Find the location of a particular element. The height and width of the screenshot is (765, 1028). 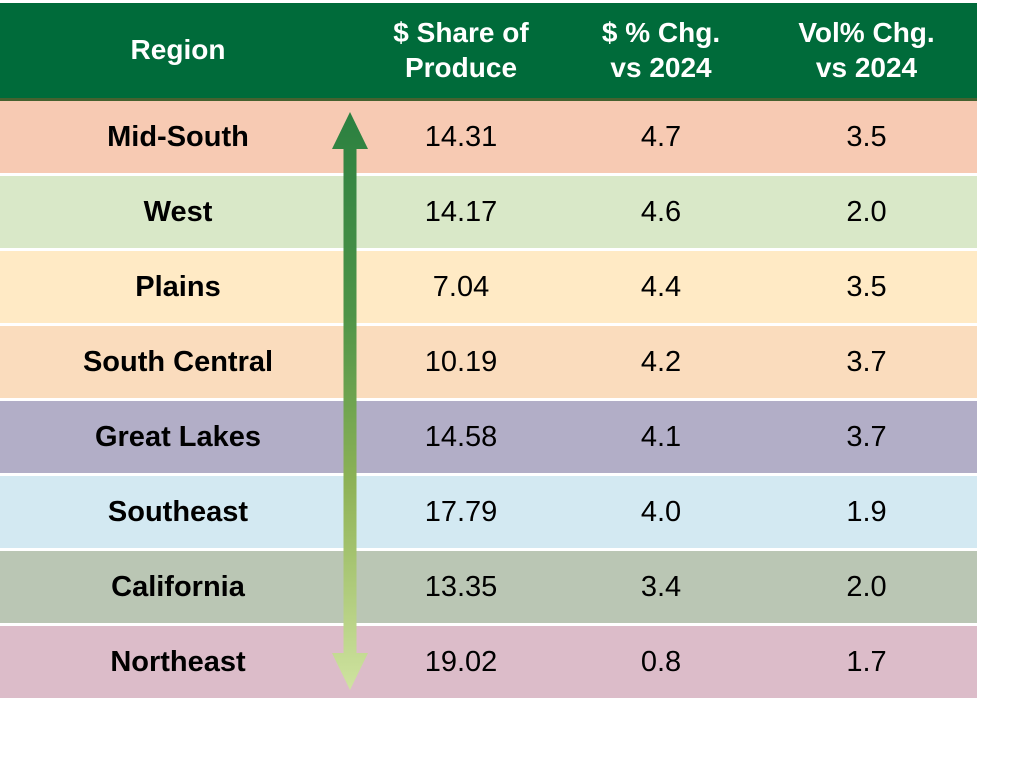

table-row: South Central 10.19 4.2 3.7 is located at coordinates (488, 363).